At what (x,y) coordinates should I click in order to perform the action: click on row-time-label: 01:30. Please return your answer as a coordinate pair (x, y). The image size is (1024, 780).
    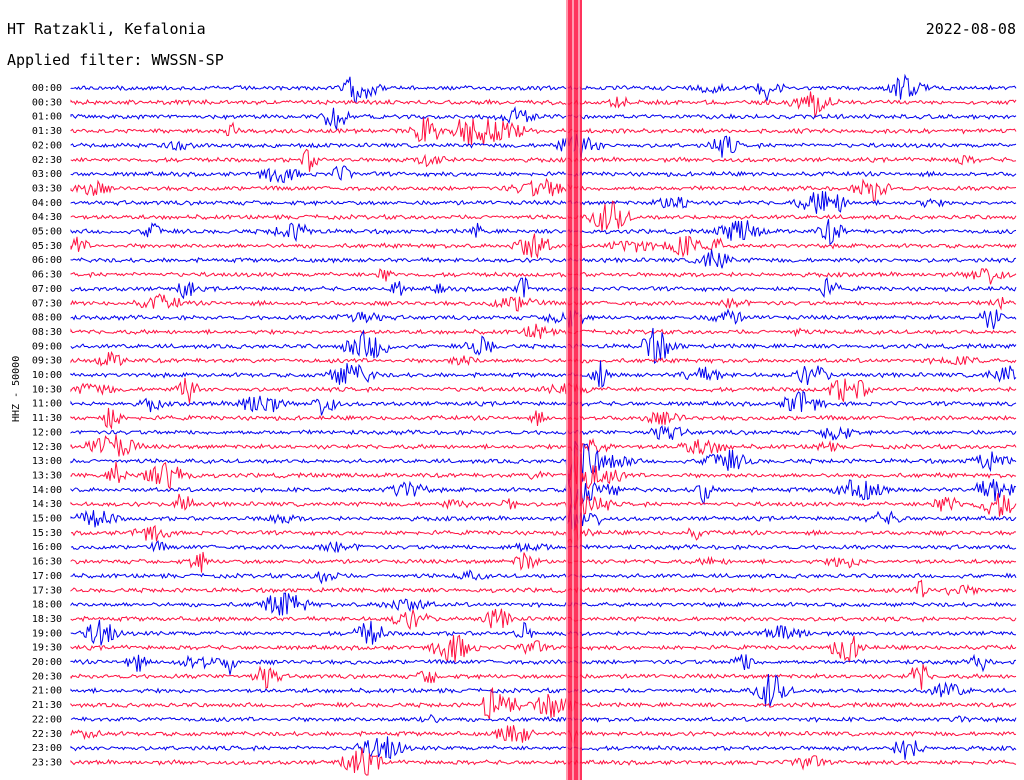
    Looking at the image, I should click on (47, 131).